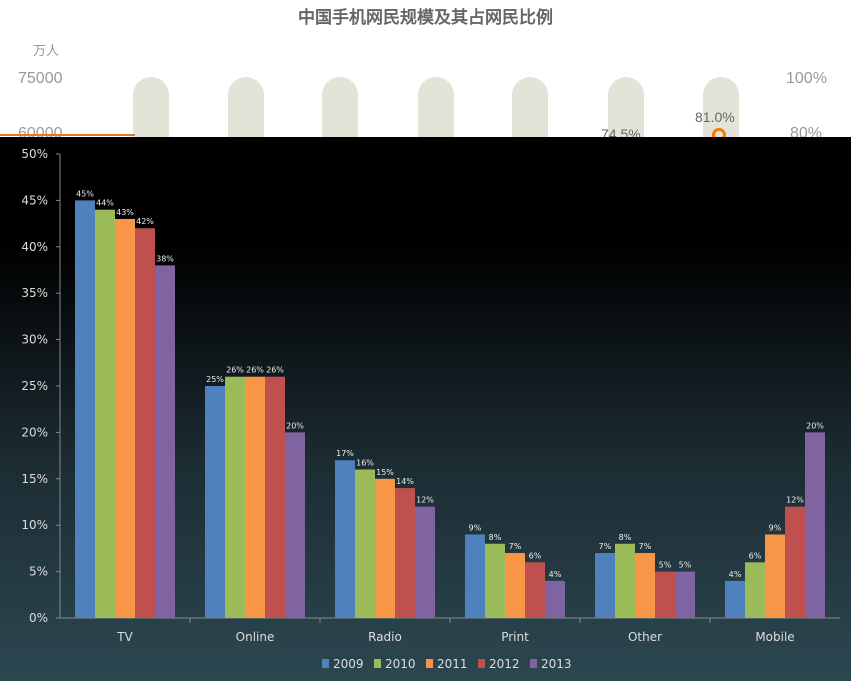 This screenshot has height=685, width=851. I want to click on bar-online-2012, so click(275, 497).